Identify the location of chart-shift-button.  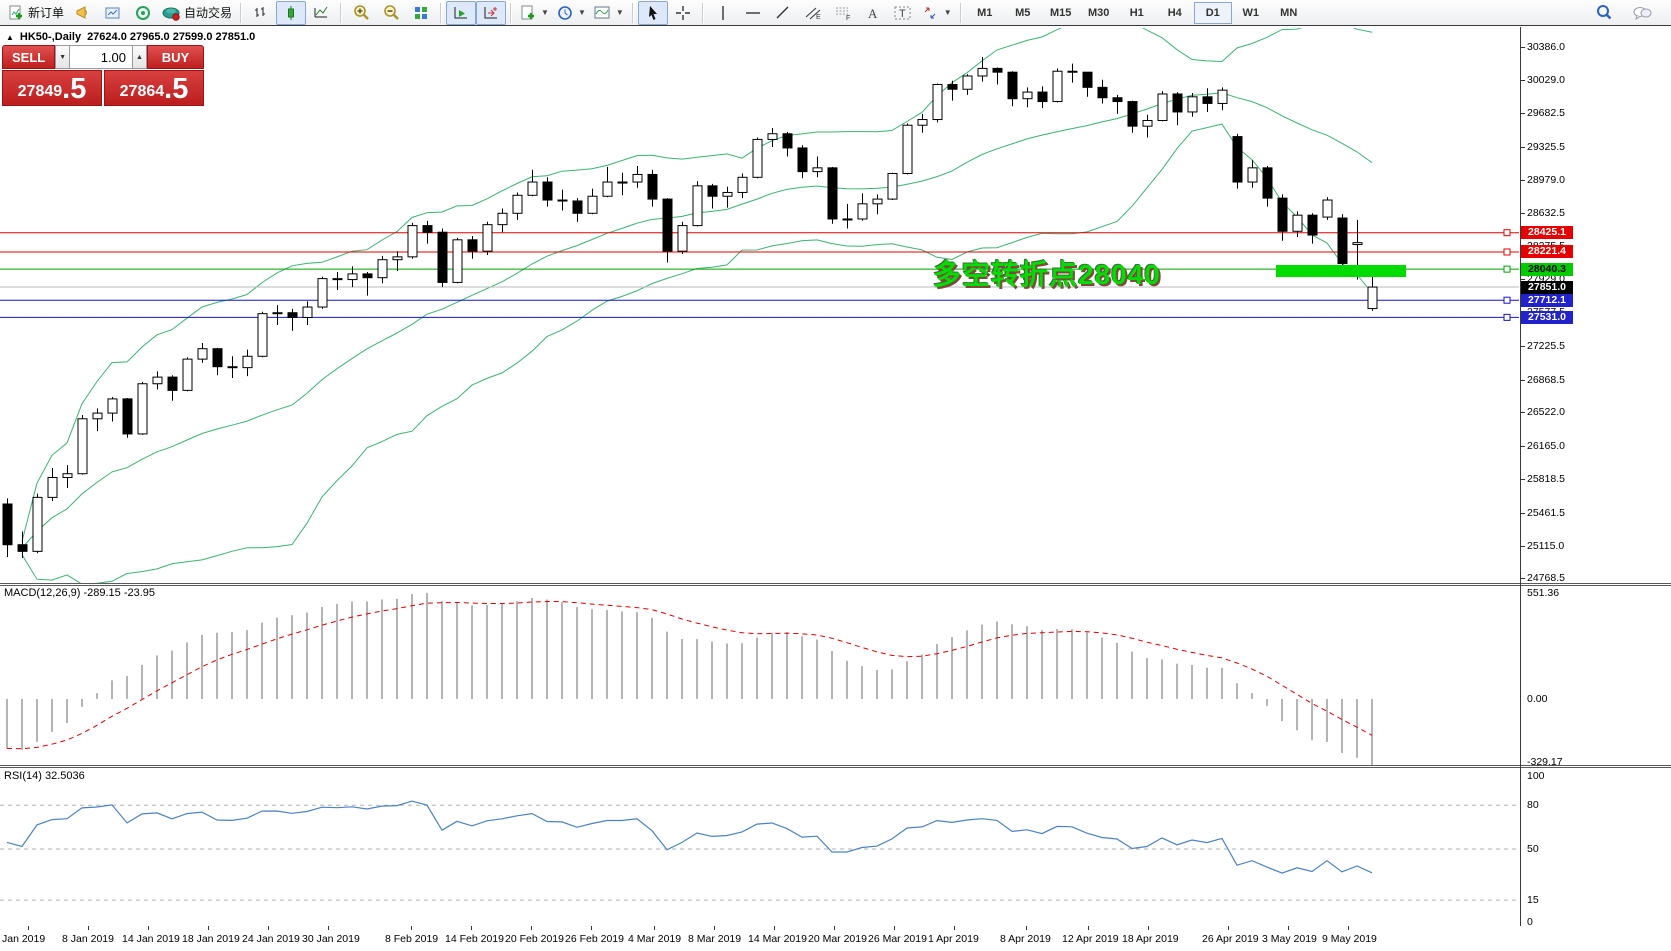
(491, 12).